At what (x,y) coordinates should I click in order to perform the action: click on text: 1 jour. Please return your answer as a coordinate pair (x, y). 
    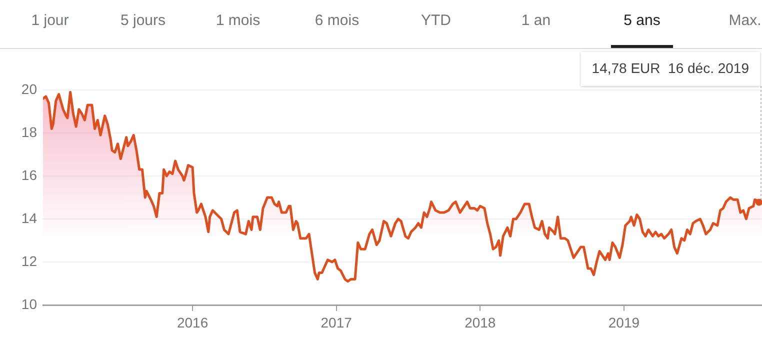
    Looking at the image, I should click on (50, 20).